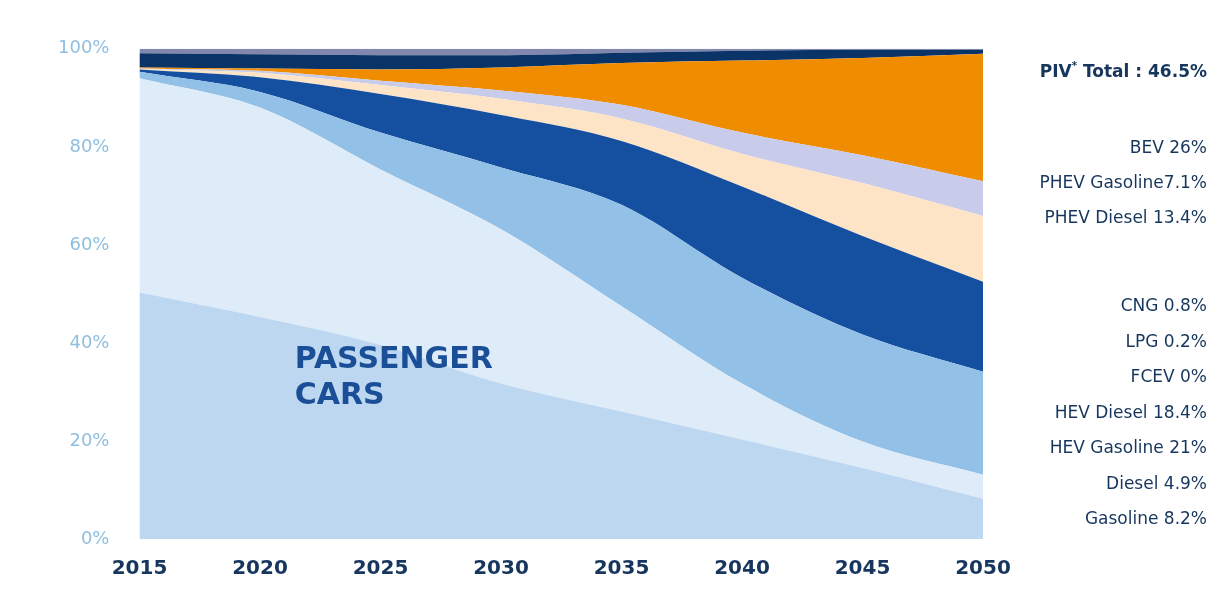 Image resolution: width=1219 pixels, height=607 pixels. Describe the element at coordinates (1128, 447) in the screenshot. I see `text: HEV Gasoline 21%` at that location.